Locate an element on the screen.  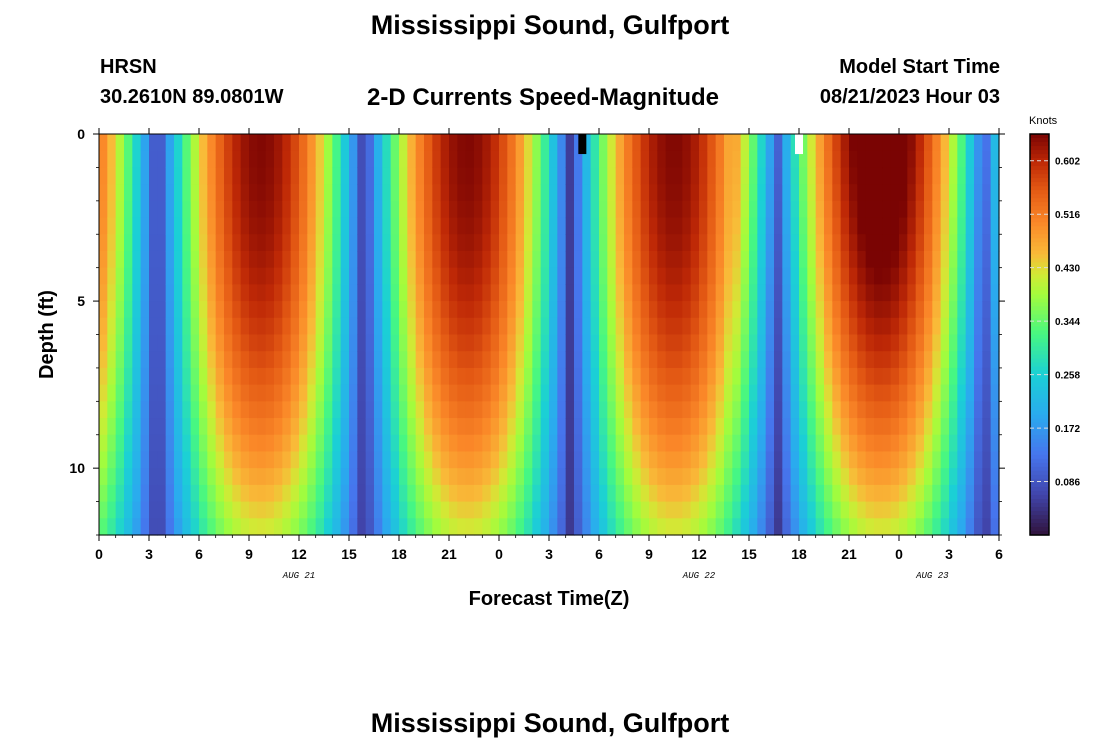
x-tick-label: 6 is located at coordinates (199, 554).